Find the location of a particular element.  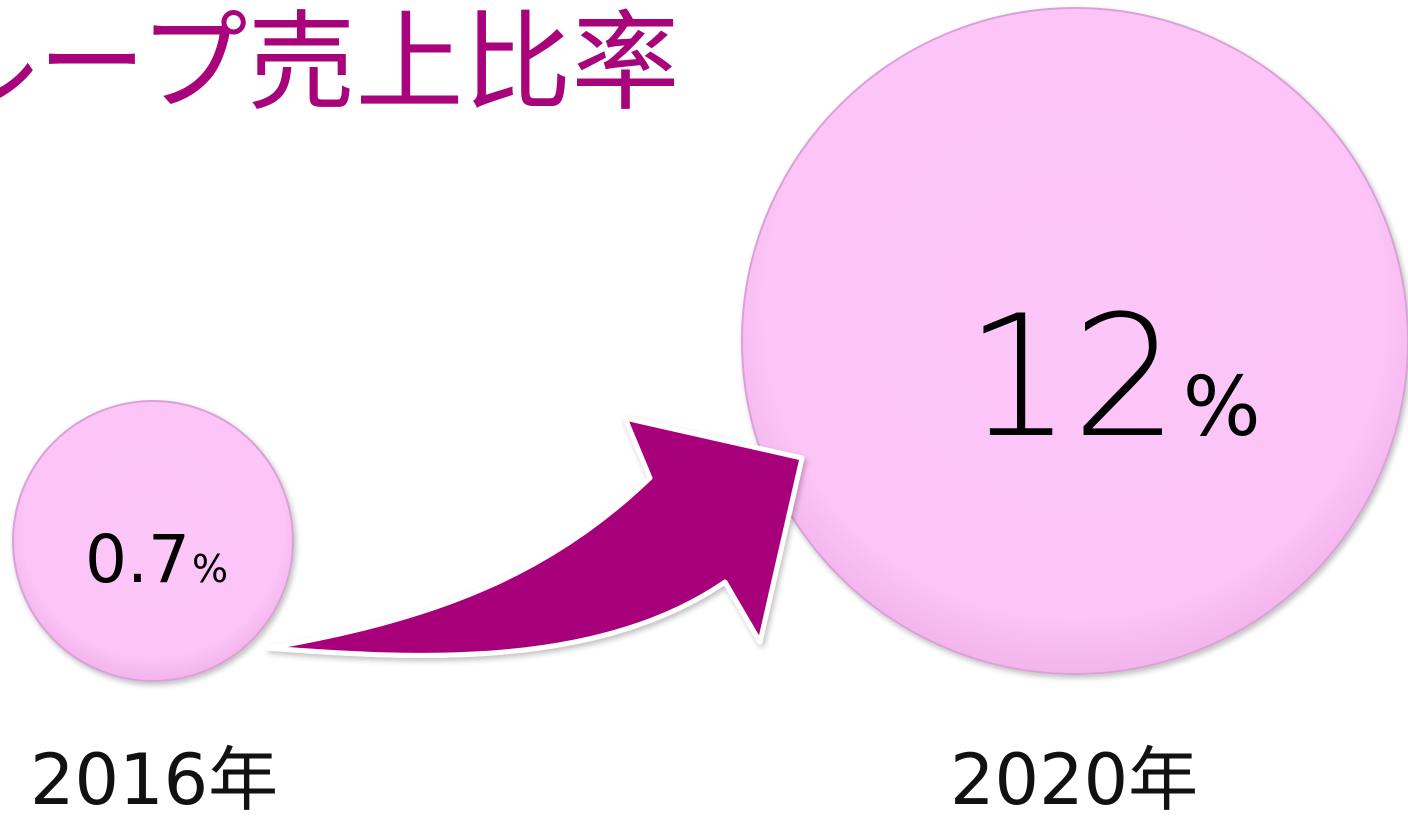

growth-arrow is located at coordinates (535, 536).